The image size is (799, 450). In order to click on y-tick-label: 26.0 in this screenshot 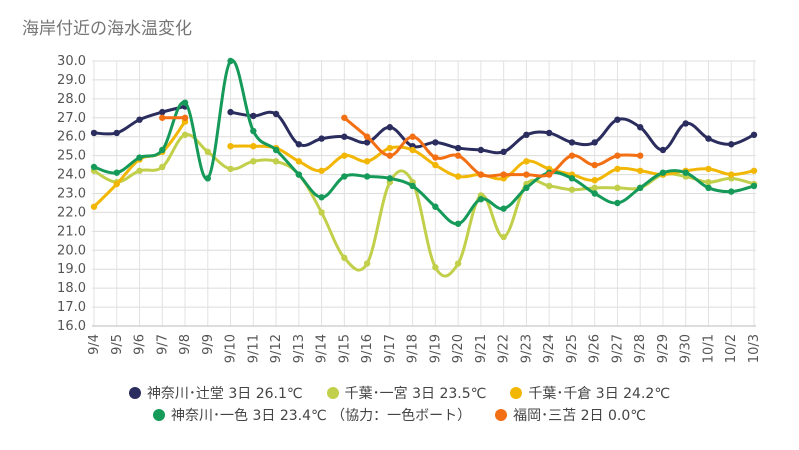, I will do `click(71, 137)`.